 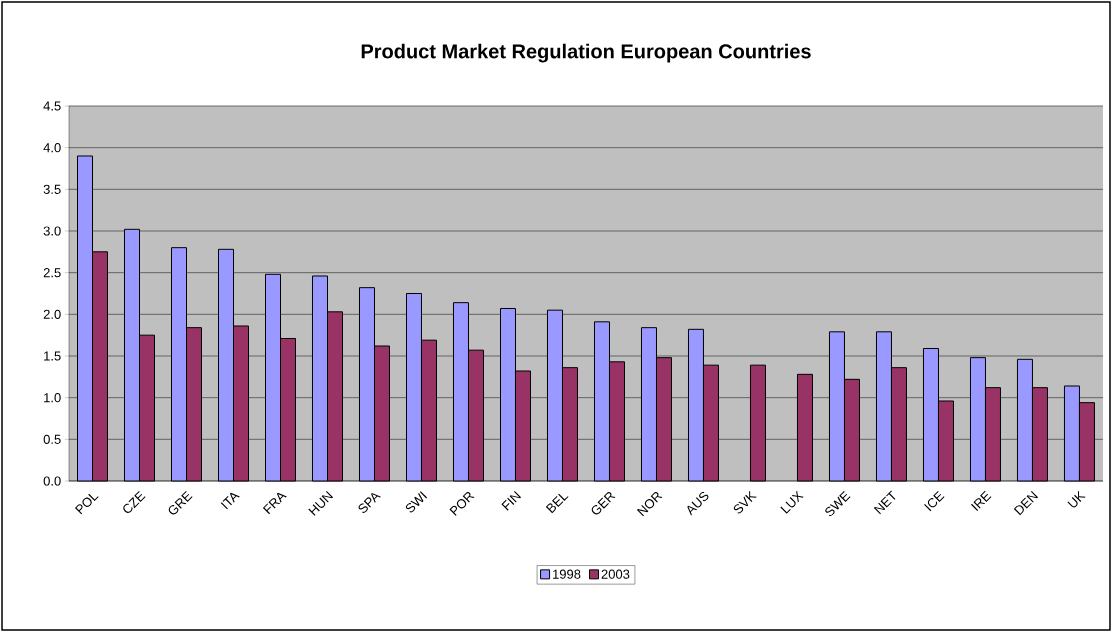 What do you see at coordinates (52, 273) in the screenshot?
I see `y-tick-label: 2.5` at bounding box center [52, 273].